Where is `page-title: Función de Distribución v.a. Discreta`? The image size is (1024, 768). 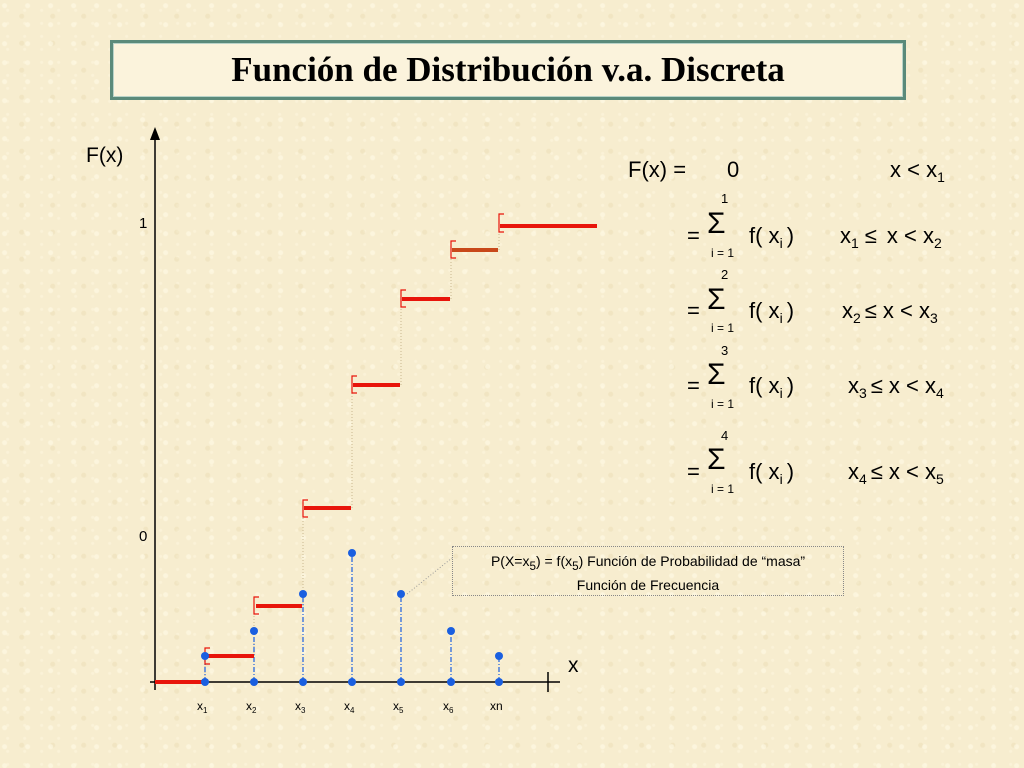 page-title: Función de Distribución v.a. Discreta is located at coordinates (508, 69).